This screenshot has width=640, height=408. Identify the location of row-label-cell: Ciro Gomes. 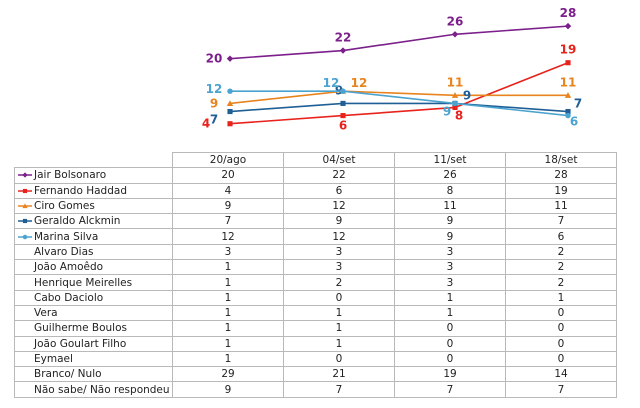
(93, 206).